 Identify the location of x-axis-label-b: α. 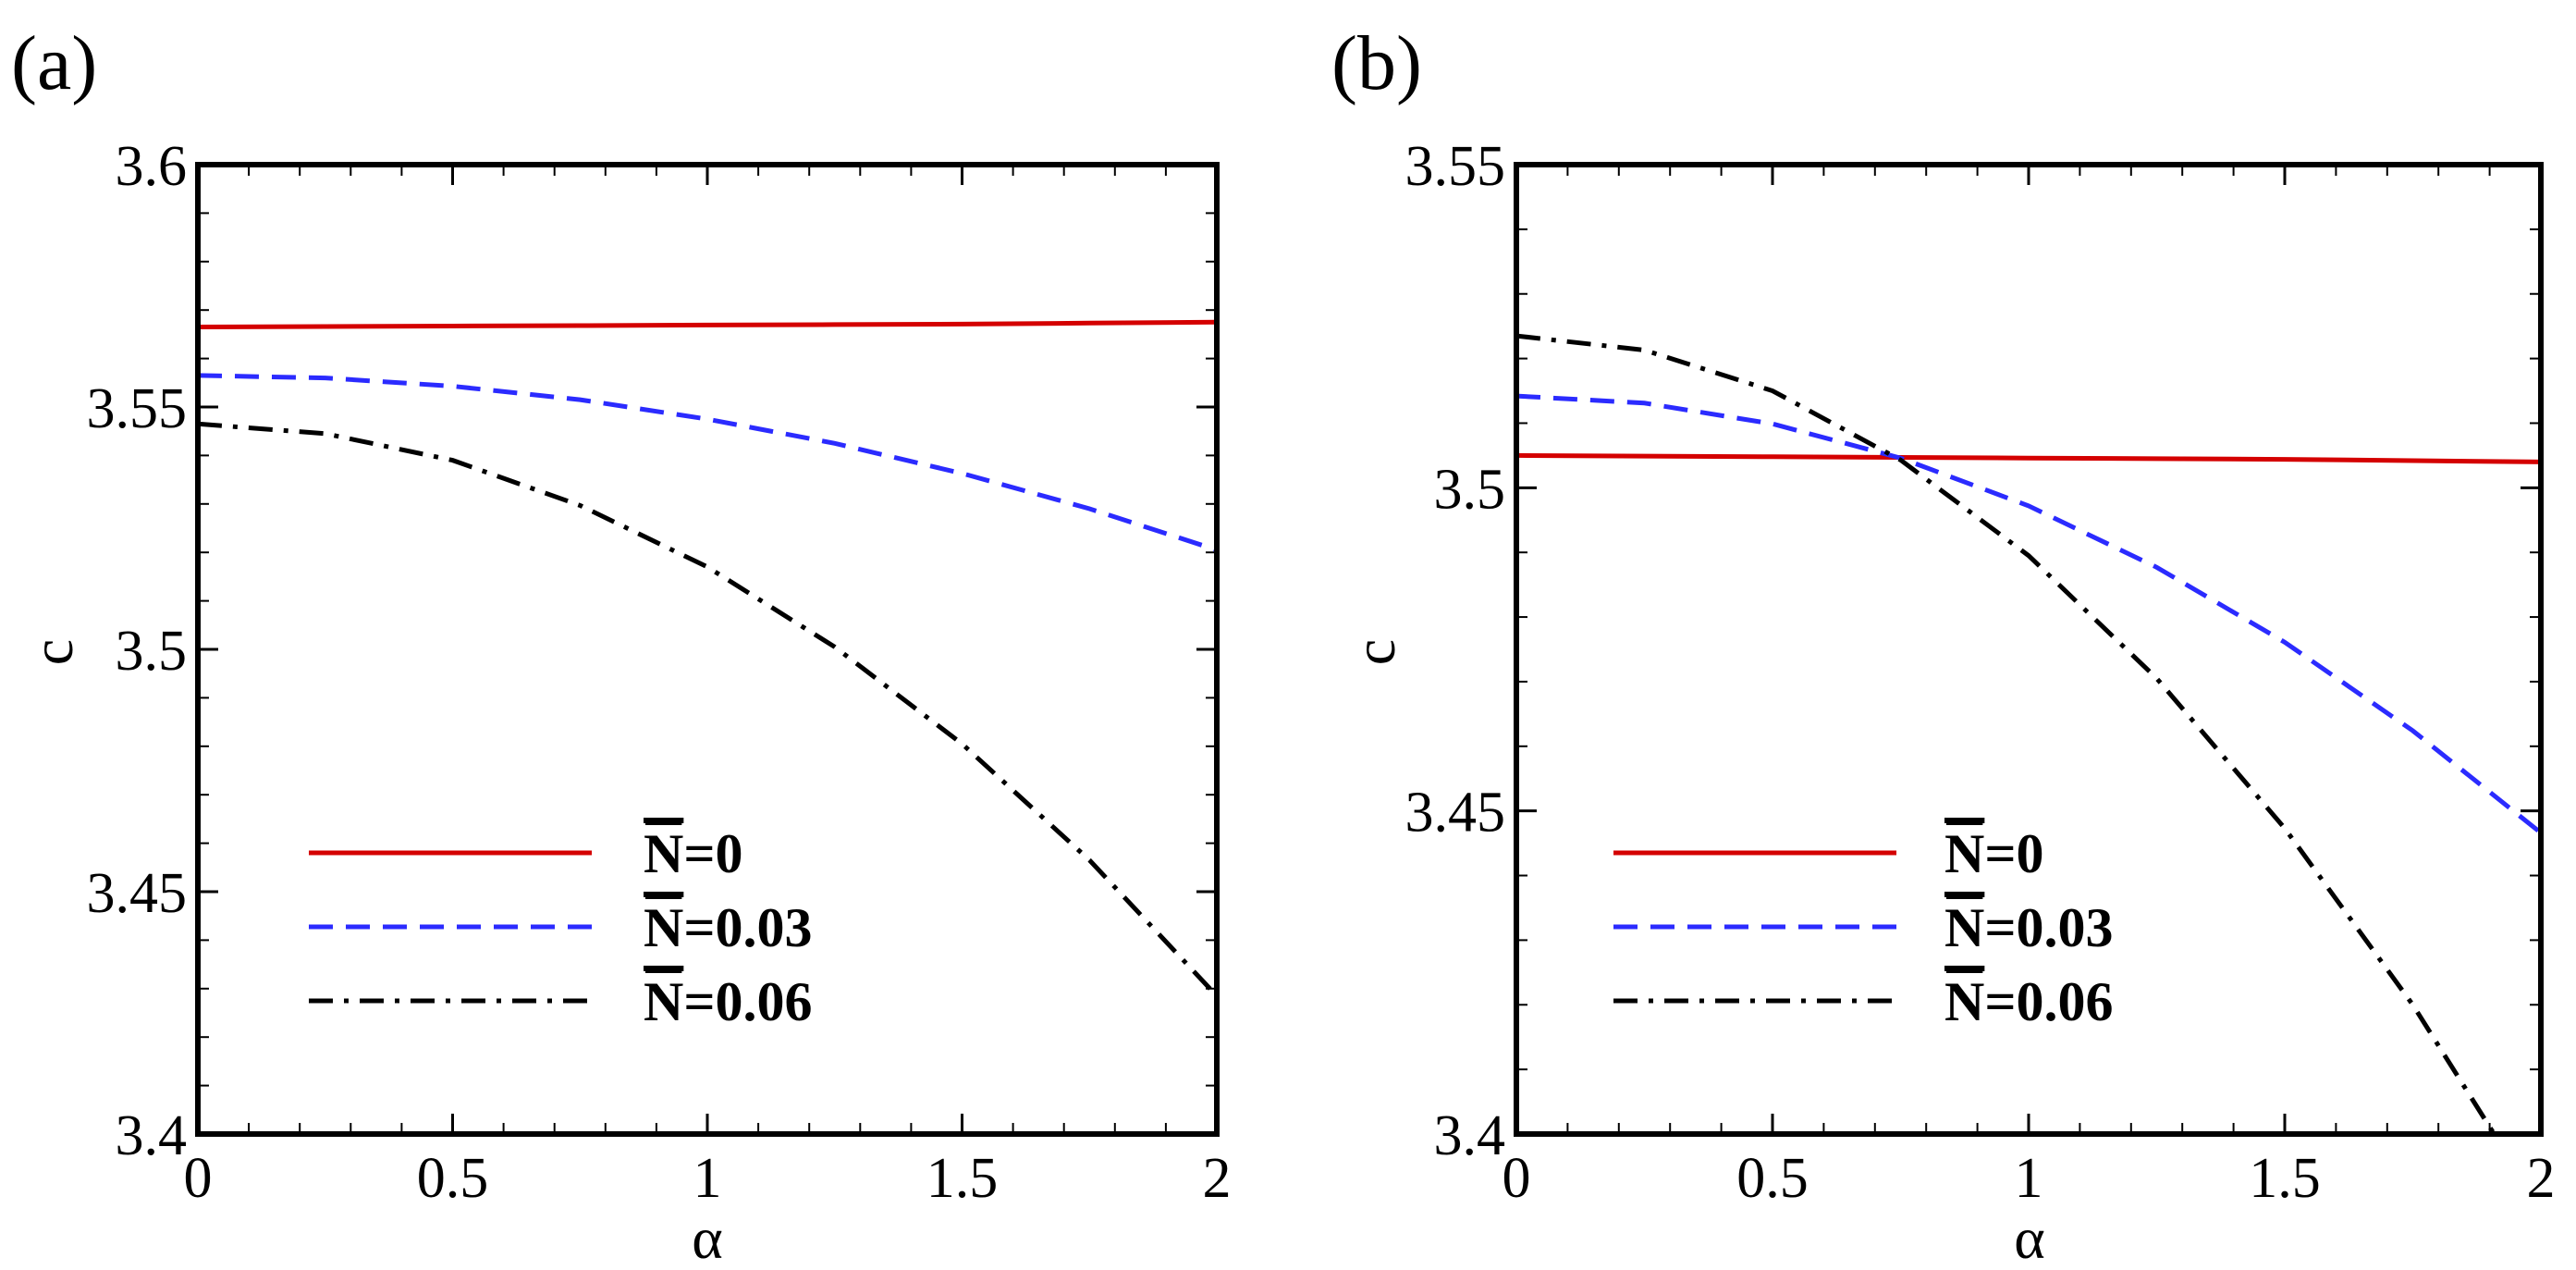
(2029, 1238).